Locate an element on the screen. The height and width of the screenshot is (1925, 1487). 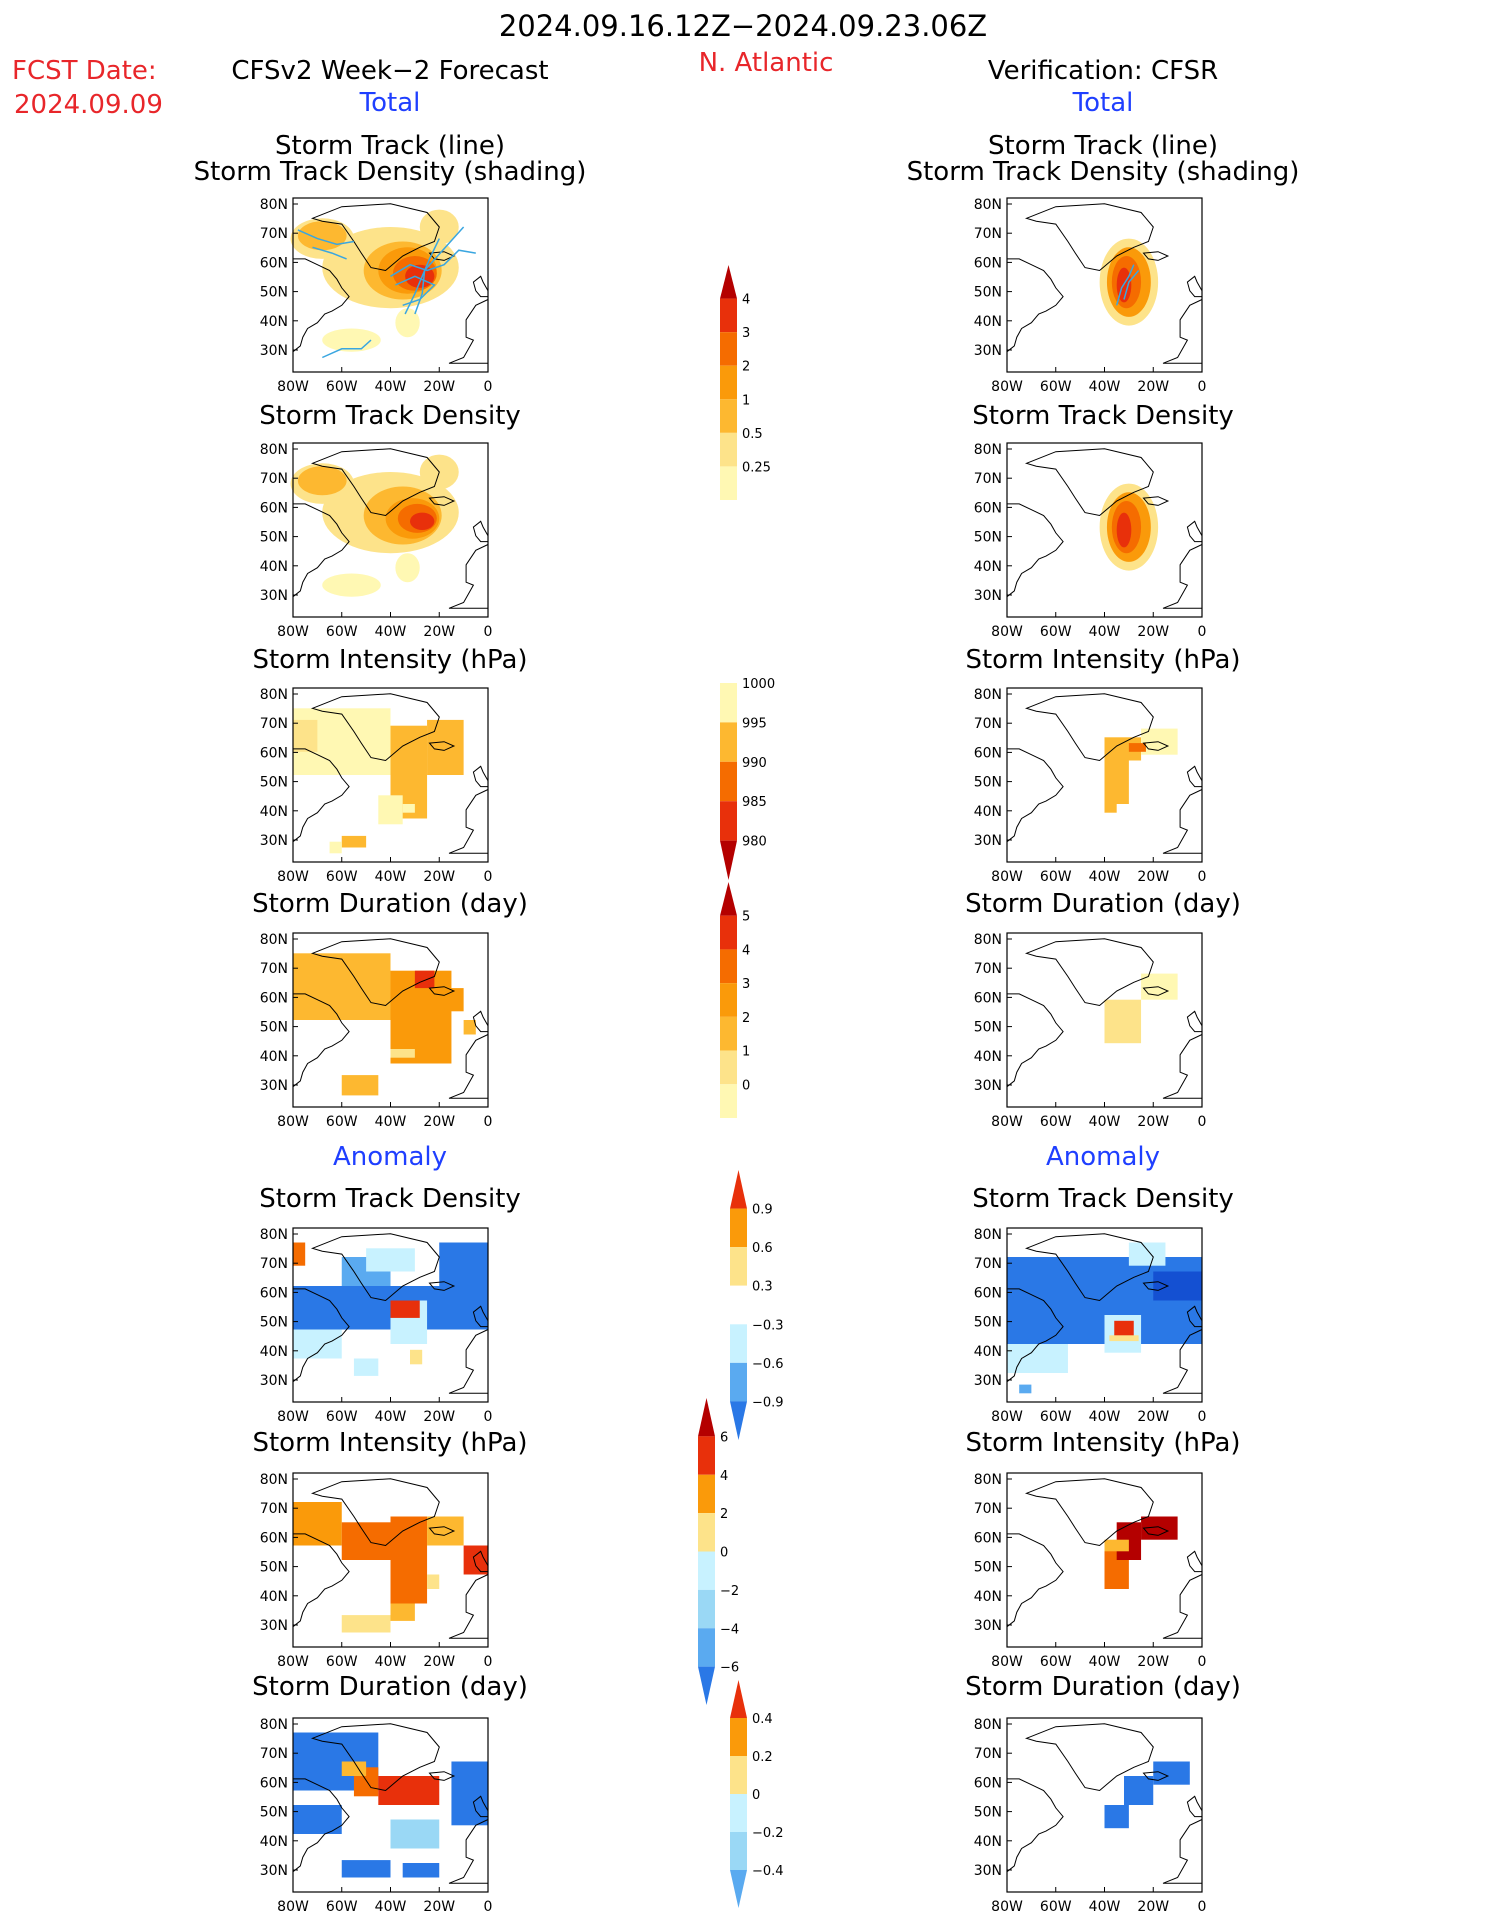
map-anom-duration-forecast: 80N 70N 60N 50N 40N 30N 80W 60W 40W 20W 0 is located at coordinates (376, 1816).